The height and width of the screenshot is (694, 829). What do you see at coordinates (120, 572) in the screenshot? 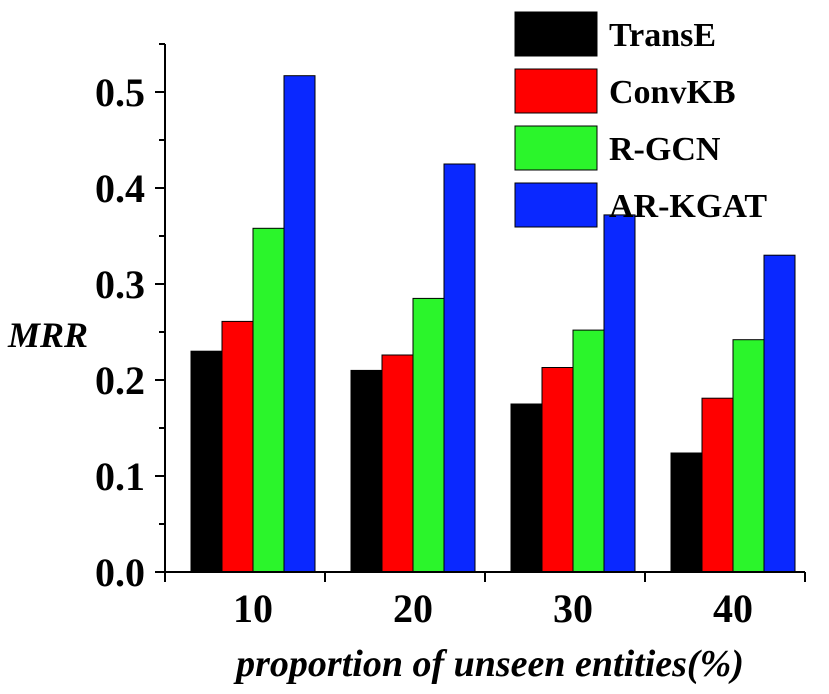
I see `y-tick-label: 0.0` at bounding box center [120, 572].